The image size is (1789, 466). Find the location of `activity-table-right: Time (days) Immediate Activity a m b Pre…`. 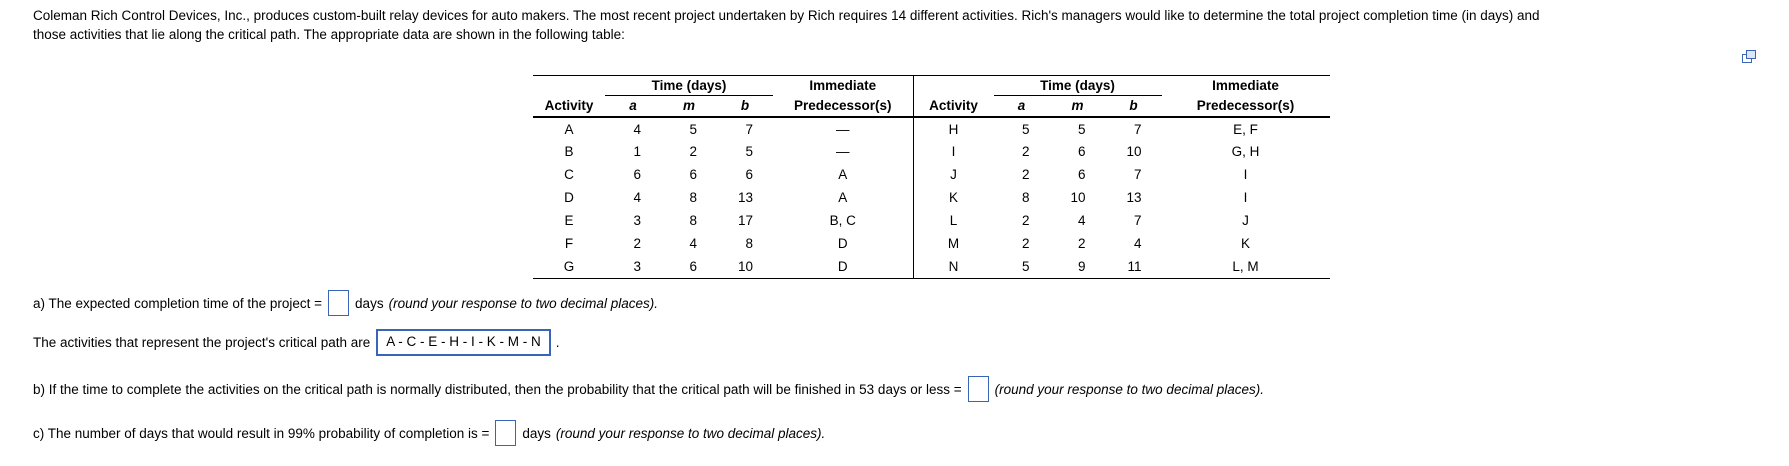

activity-table-right: Time (days) Immediate Activity a m b Pre… is located at coordinates (1121, 177).